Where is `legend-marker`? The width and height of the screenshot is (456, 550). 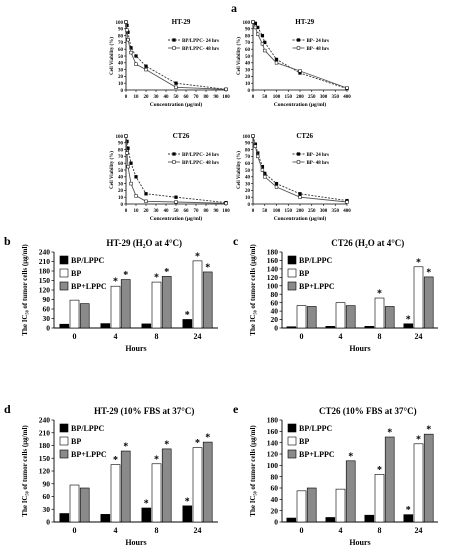
legend-marker is located at coordinates (298, 48).